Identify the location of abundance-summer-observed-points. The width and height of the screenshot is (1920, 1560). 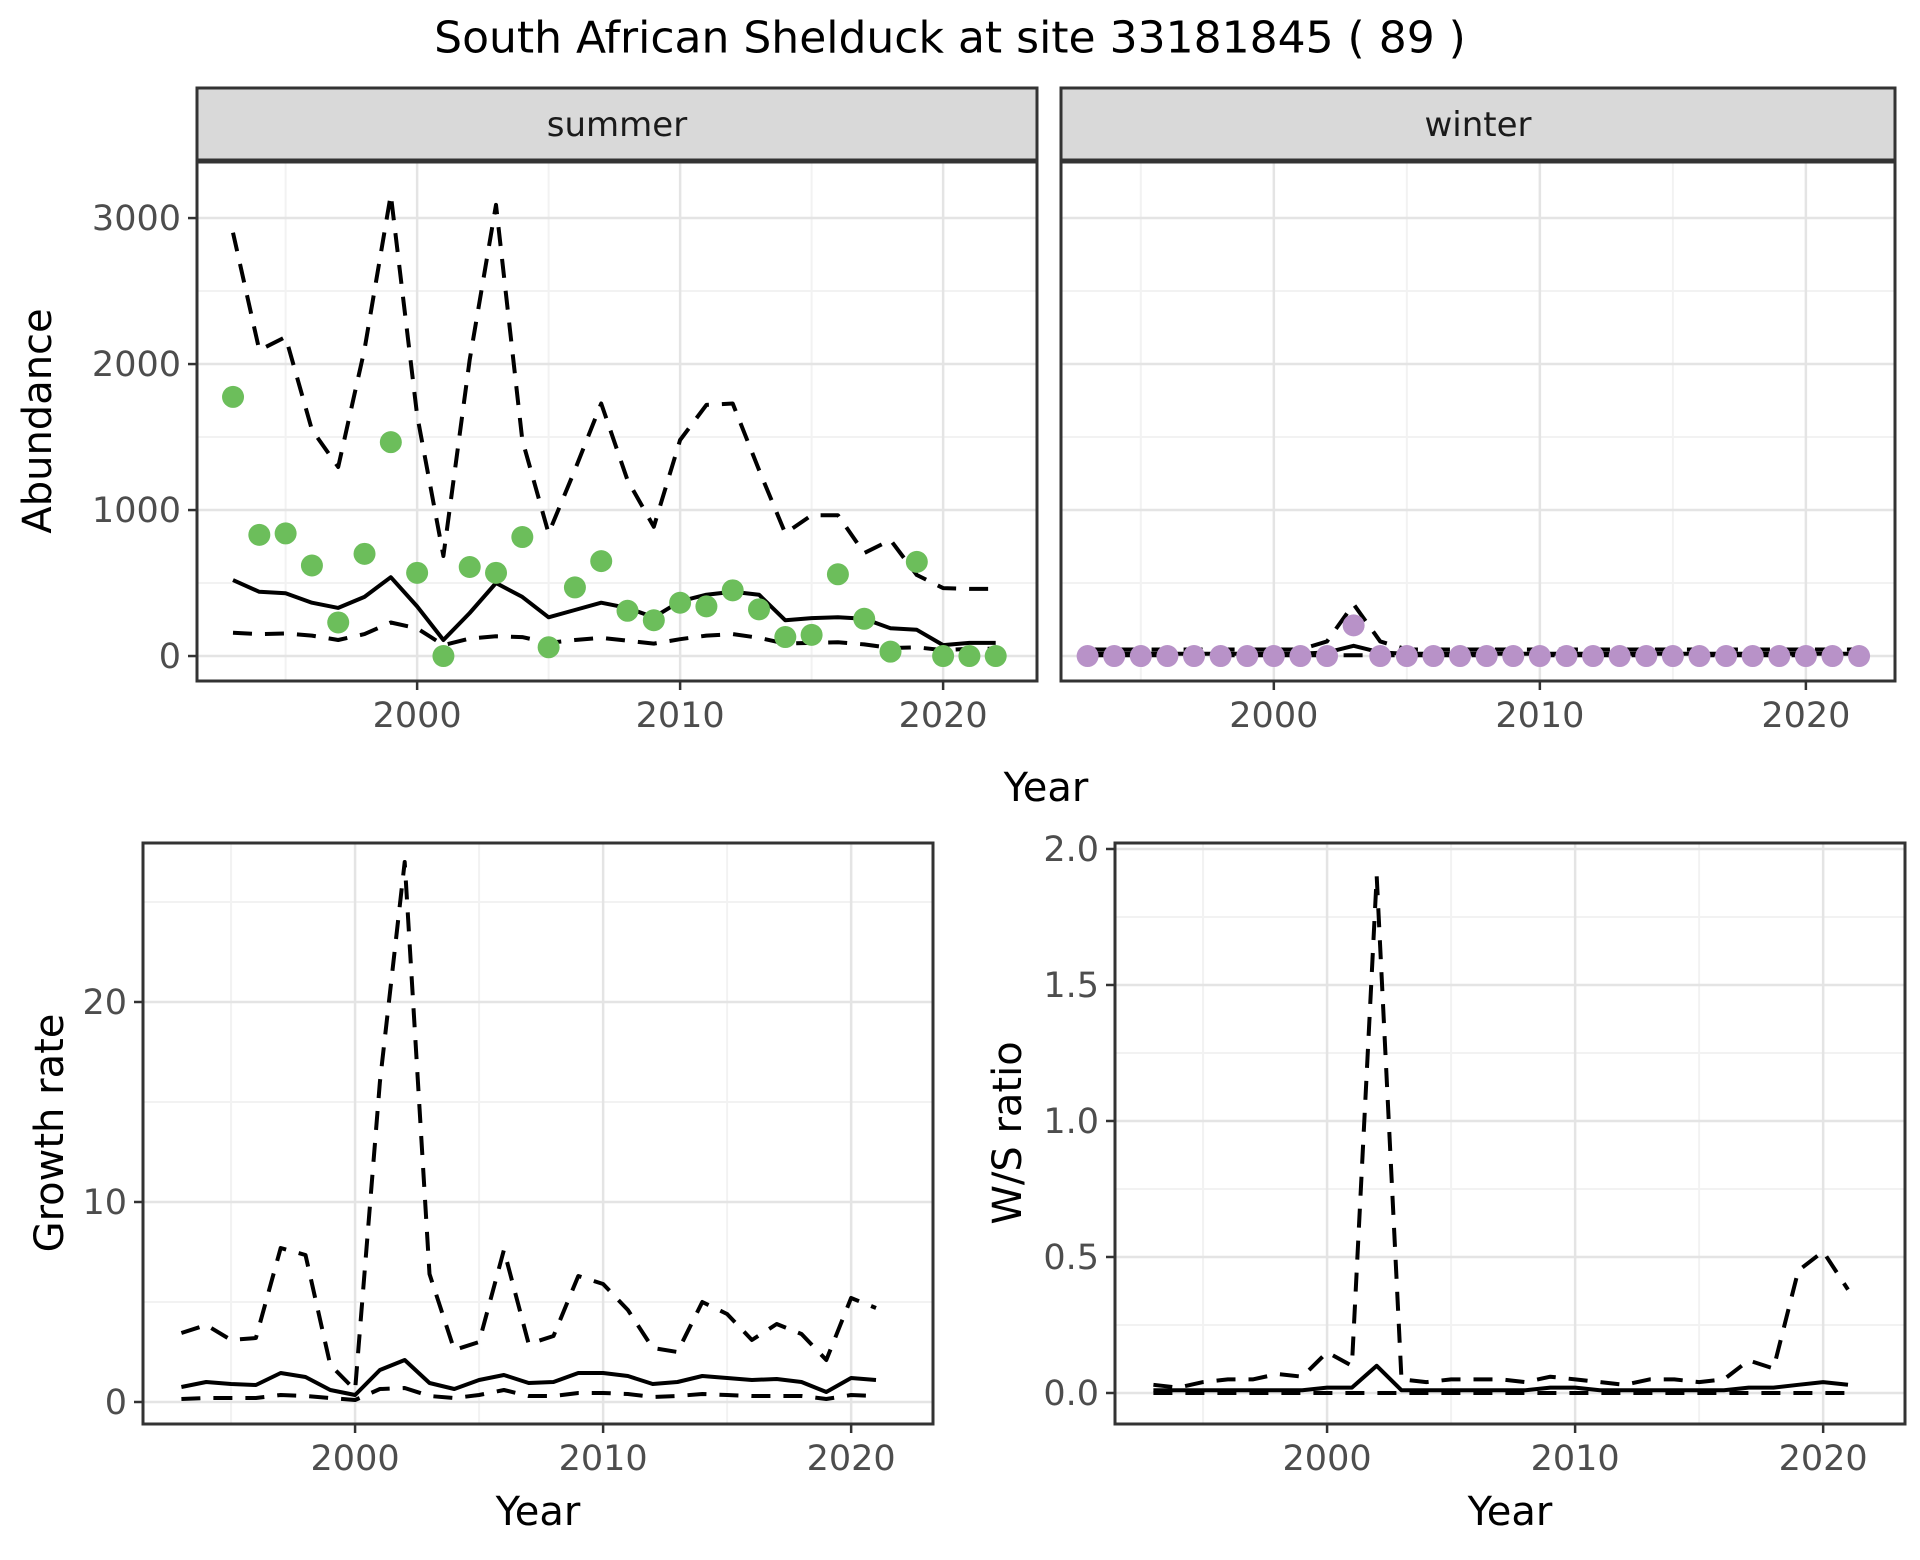
(614, 526).